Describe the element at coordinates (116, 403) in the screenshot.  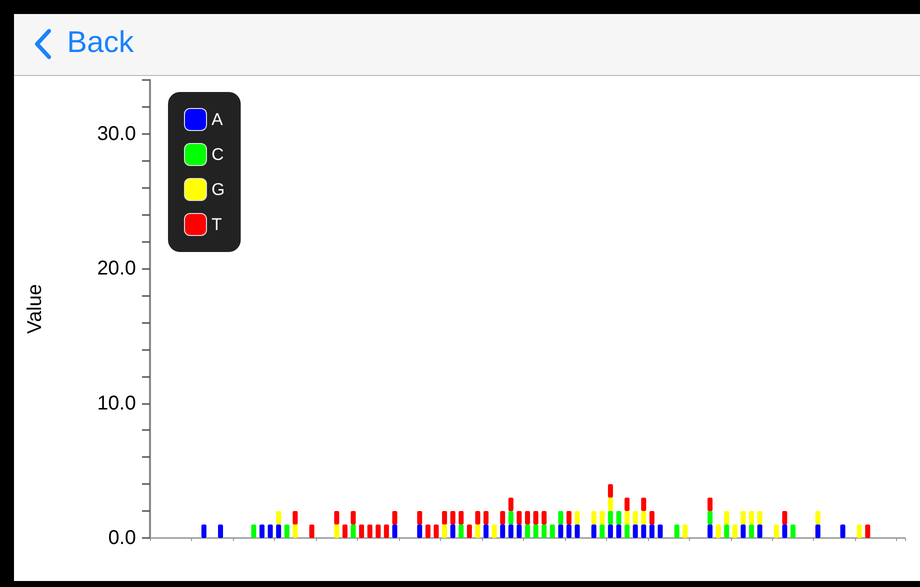
I see `y-tick-label: 10.0` at that location.